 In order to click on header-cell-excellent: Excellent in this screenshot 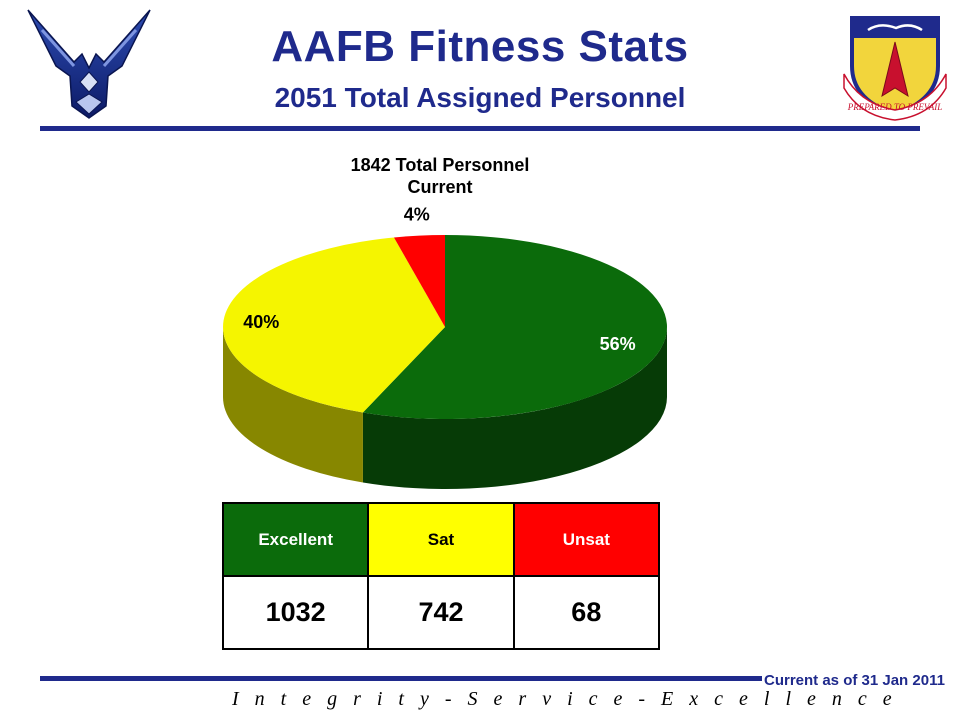, I will do `click(295, 539)`.